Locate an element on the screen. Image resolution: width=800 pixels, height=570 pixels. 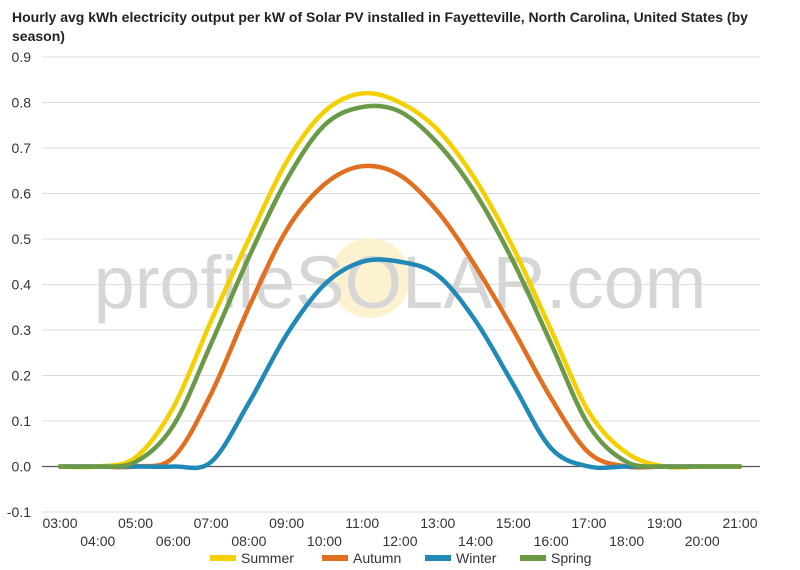
y-tick-label: 0.9 is located at coordinates (22, 57).